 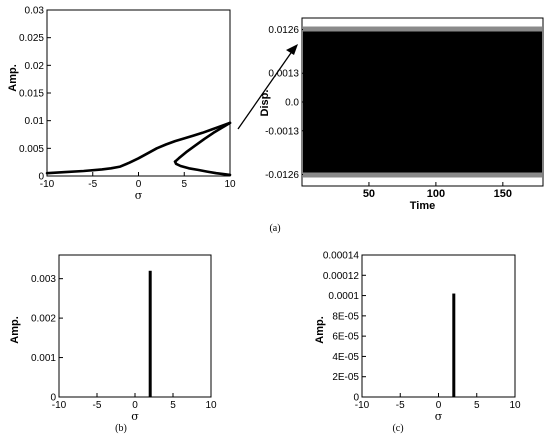 What do you see at coordinates (283, 74) in the screenshot?
I see `a-right-y-tick-label: 0.0013` at bounding box center [283, 74].